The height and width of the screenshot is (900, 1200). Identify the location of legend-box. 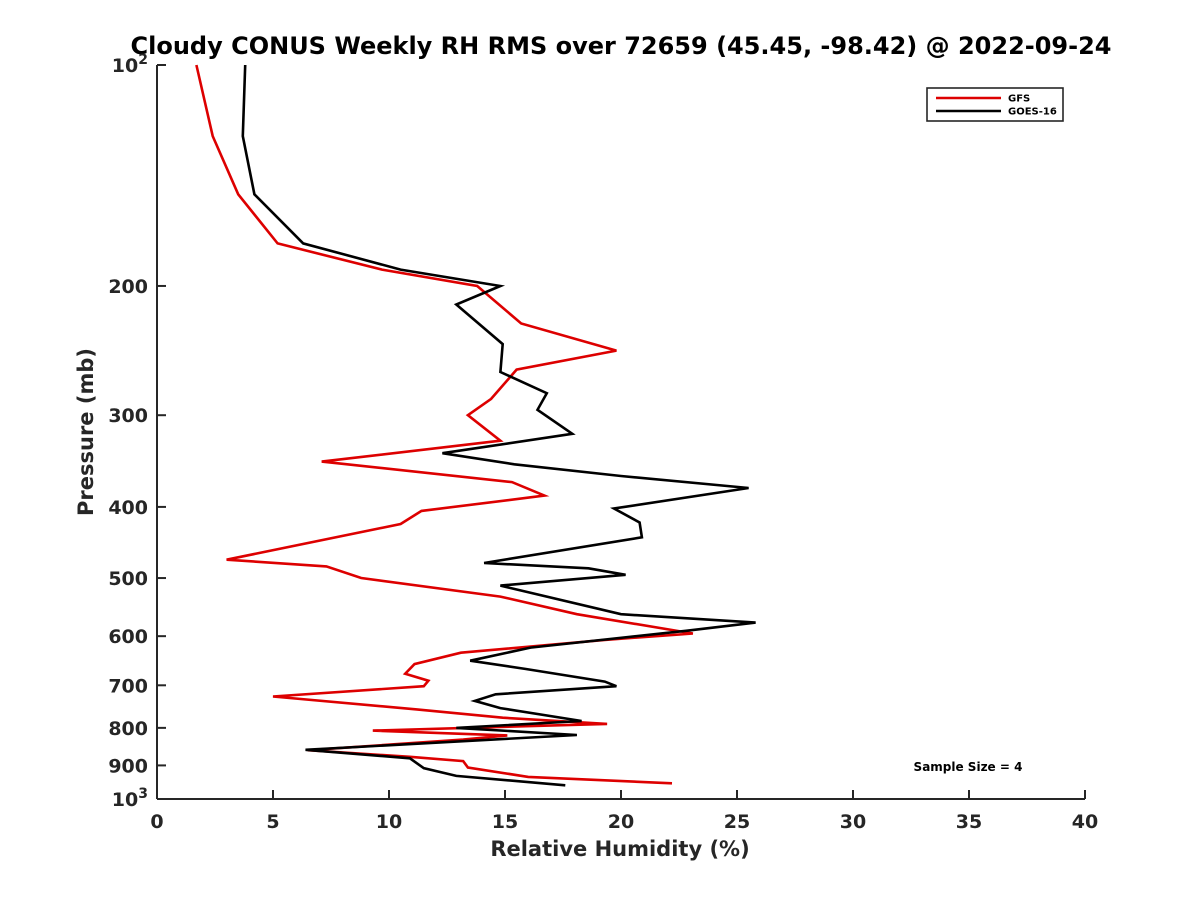
(995, 104).